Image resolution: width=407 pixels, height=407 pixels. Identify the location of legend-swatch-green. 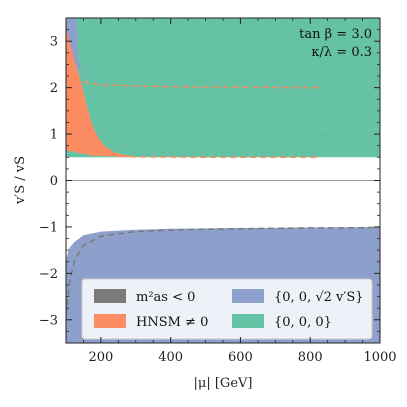
(248, 321).